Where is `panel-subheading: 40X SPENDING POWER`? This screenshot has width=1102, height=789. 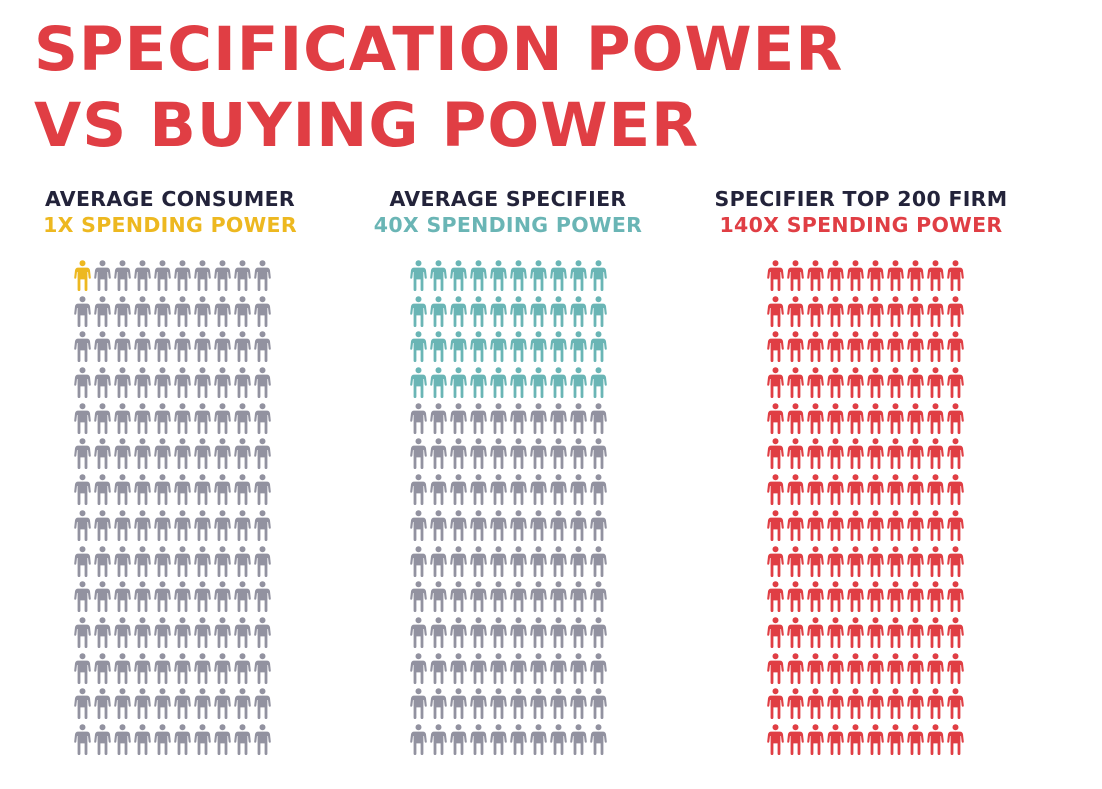
panel-subheading: 40X SPENDING POWER is located at coordinates (508, 225).